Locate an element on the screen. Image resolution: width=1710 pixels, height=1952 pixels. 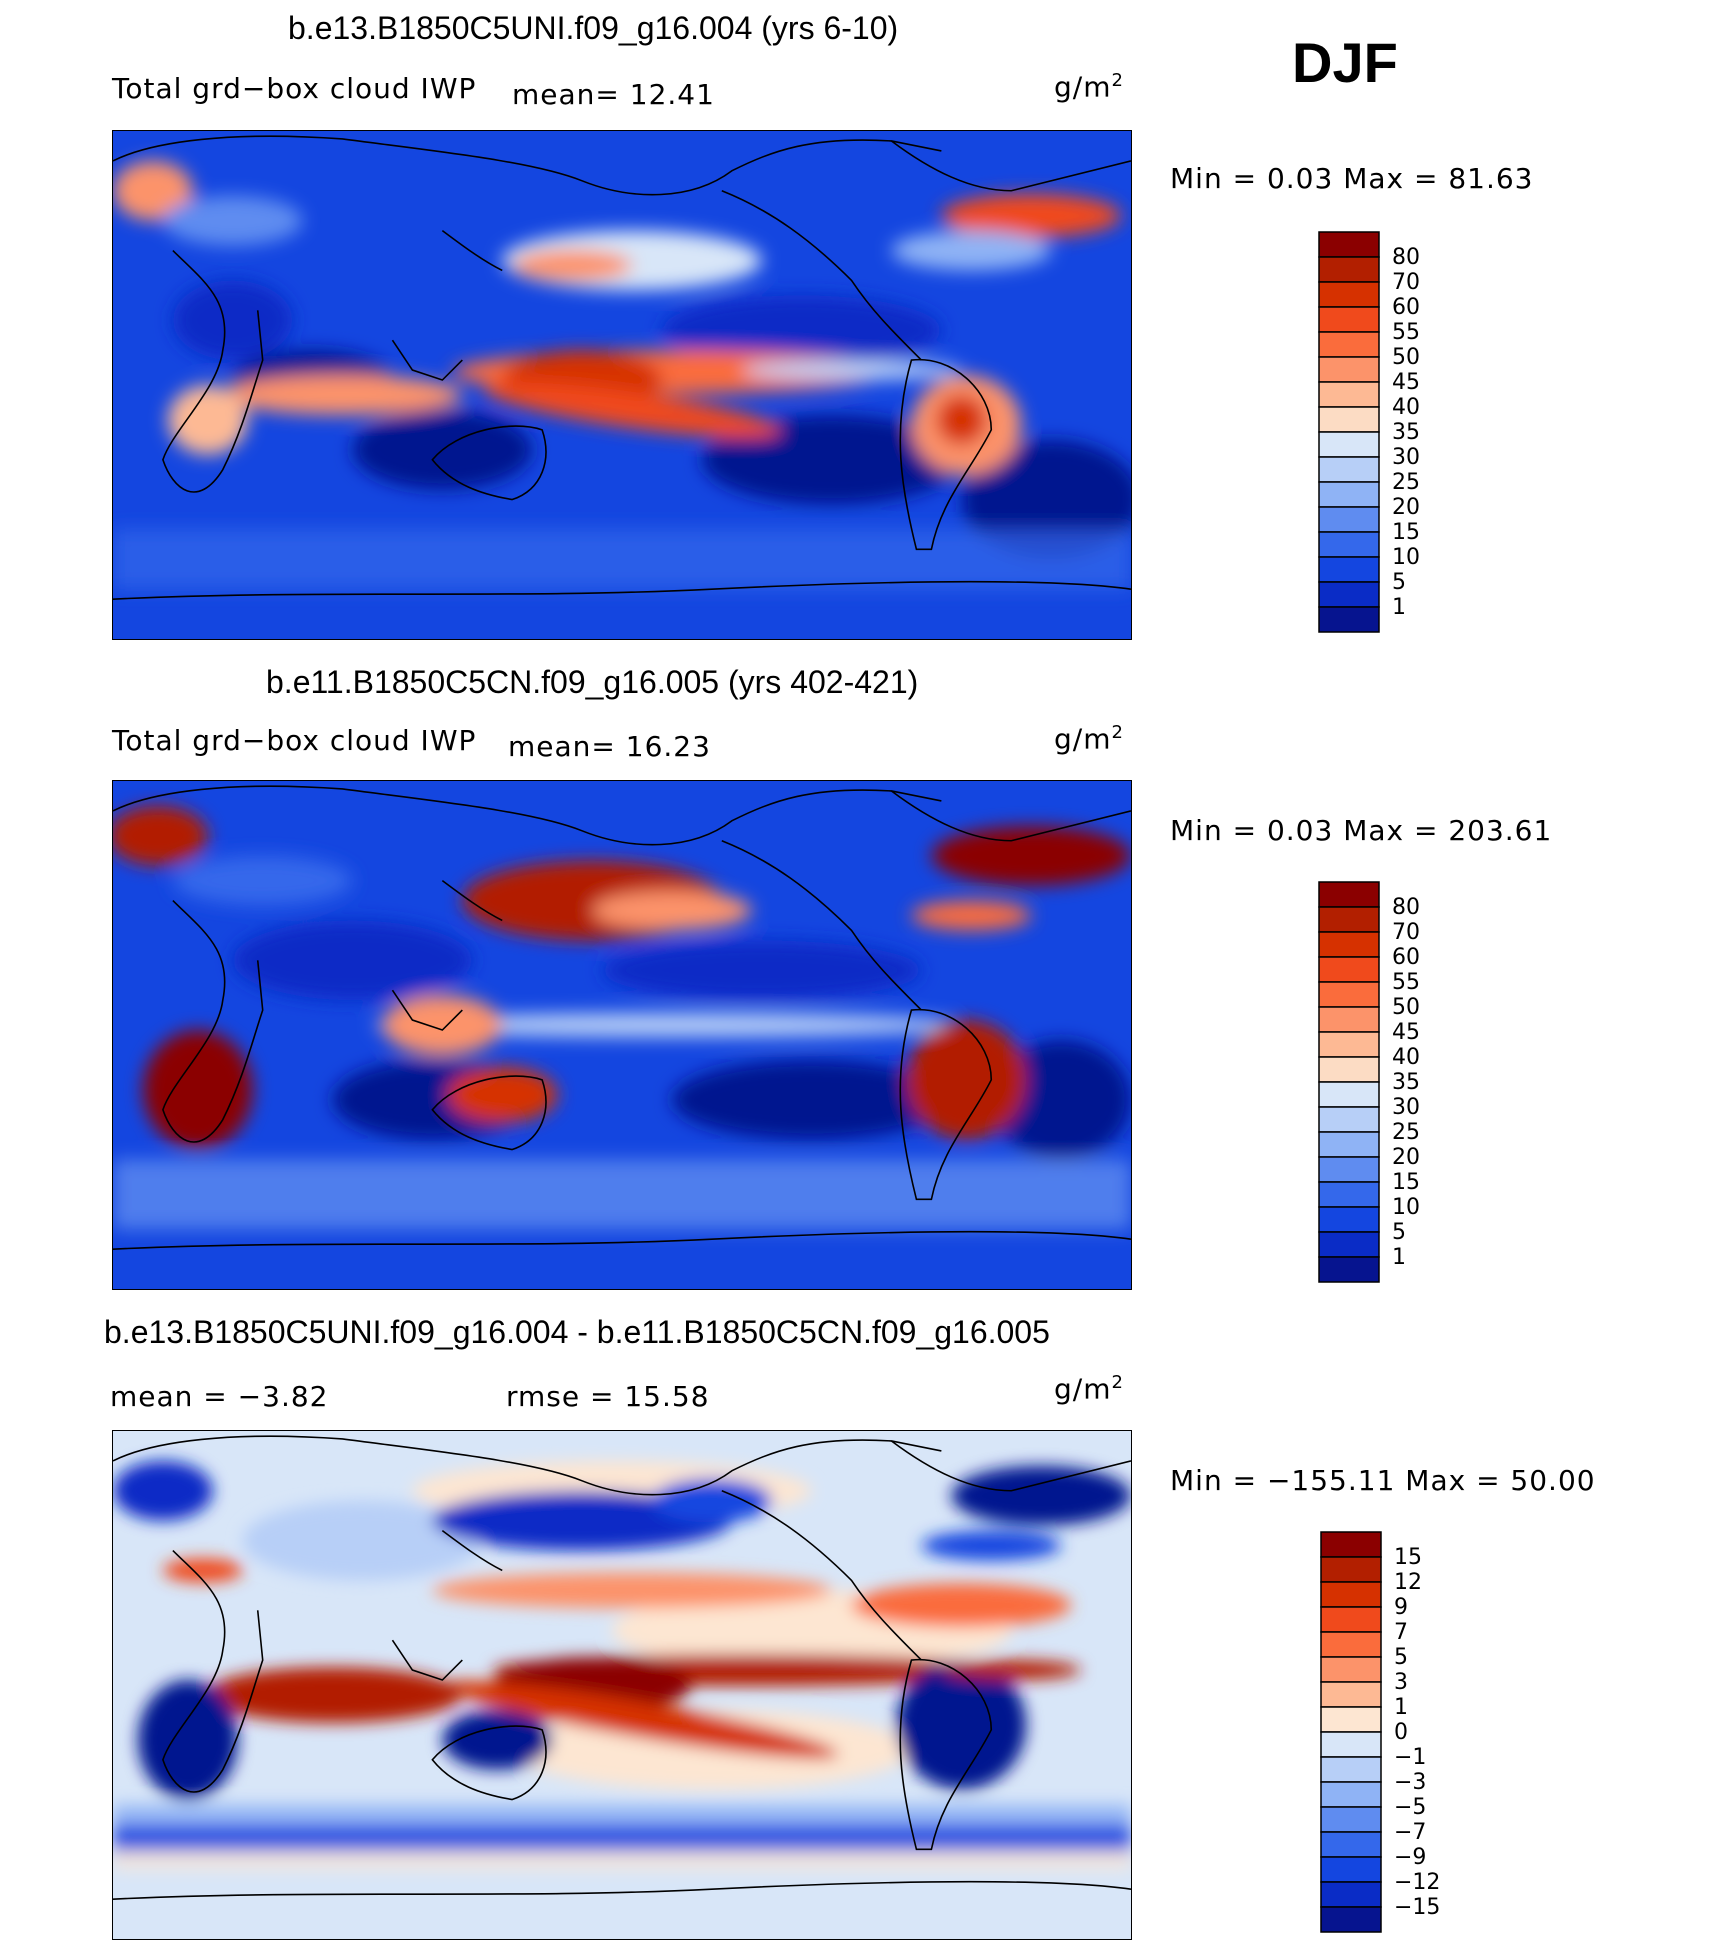
colorbar-1-level-label: 60 is located at coordinates (1406, 307).